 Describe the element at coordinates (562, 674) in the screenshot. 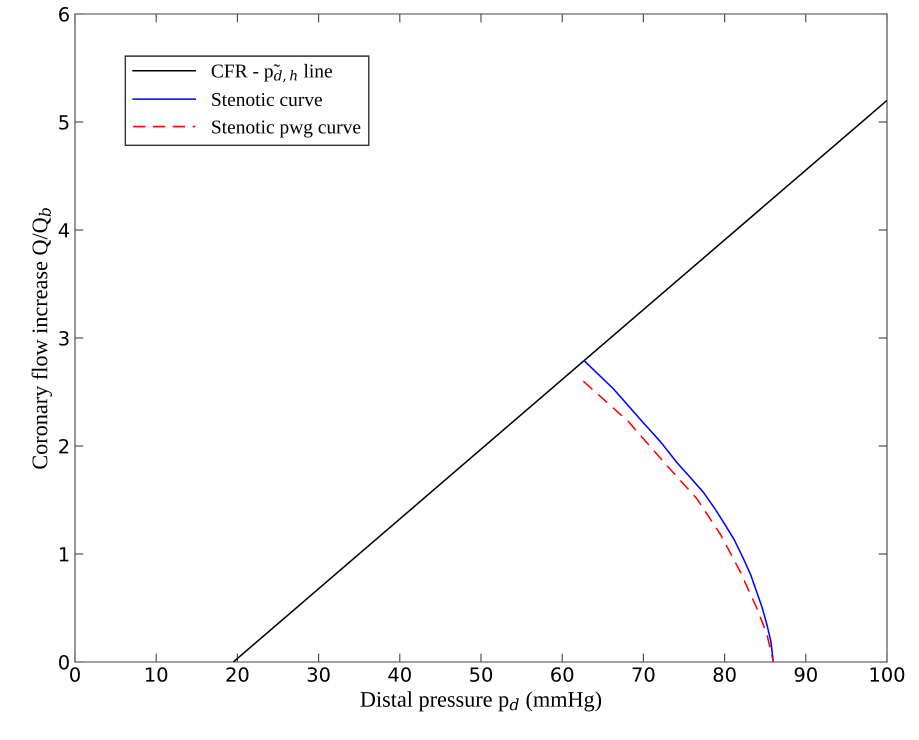

I see `x-tick-label: 60` at that location.